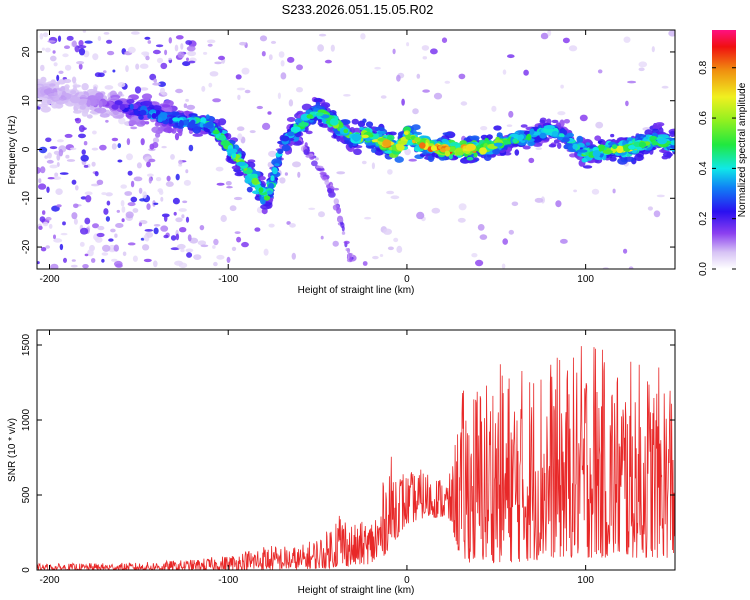  What do you see at coordinates (717, 168) in the screenshot?
I see `colorbar-ticks: 0.0 0.2 0.4 0.6 0.8` at bounding box center [717, 168].